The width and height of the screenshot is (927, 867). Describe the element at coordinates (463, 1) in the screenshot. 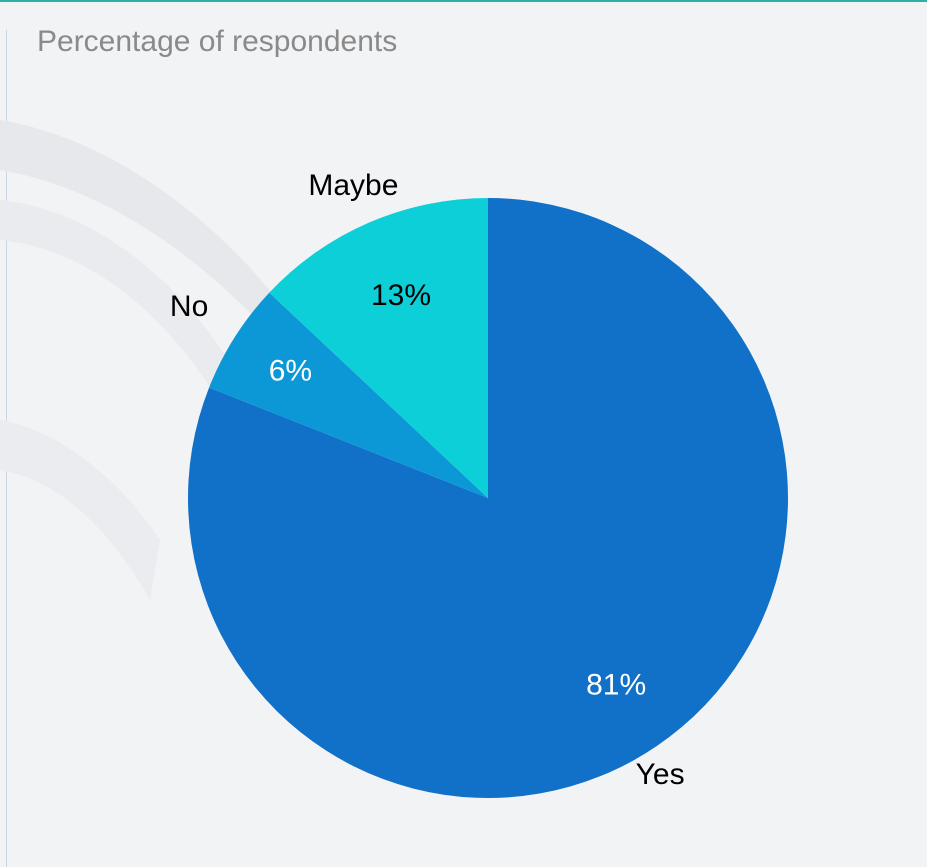

I see `top-accent-rule` at that location.